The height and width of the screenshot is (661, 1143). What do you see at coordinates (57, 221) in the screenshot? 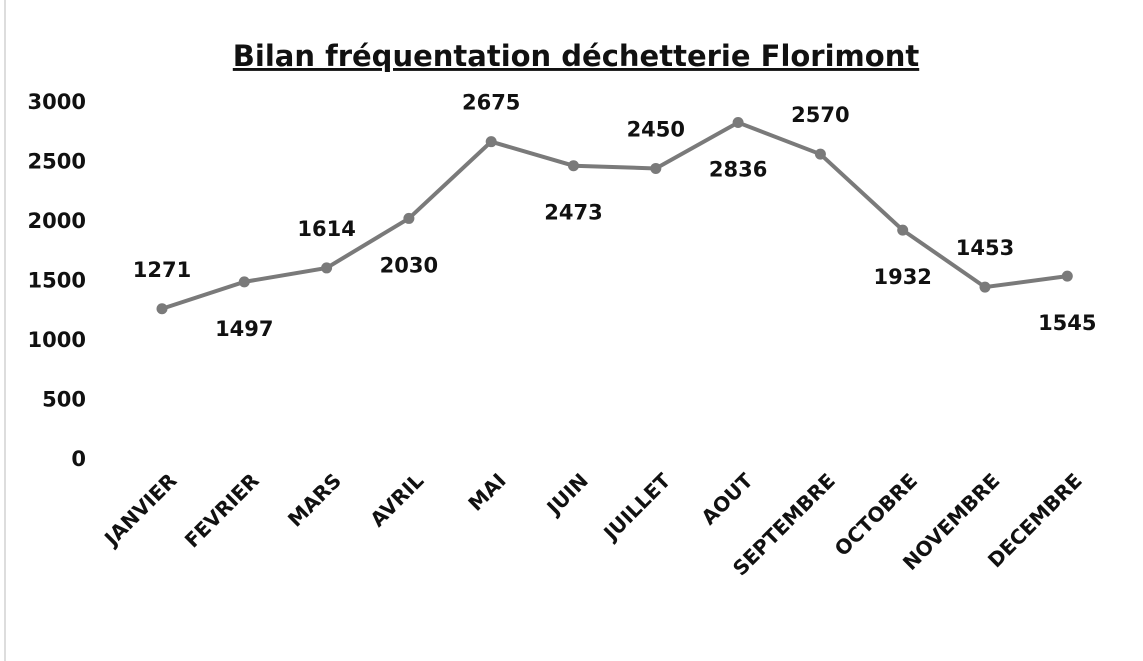
I see `y-tick-label: 2000` at bounding box center [57, 221].